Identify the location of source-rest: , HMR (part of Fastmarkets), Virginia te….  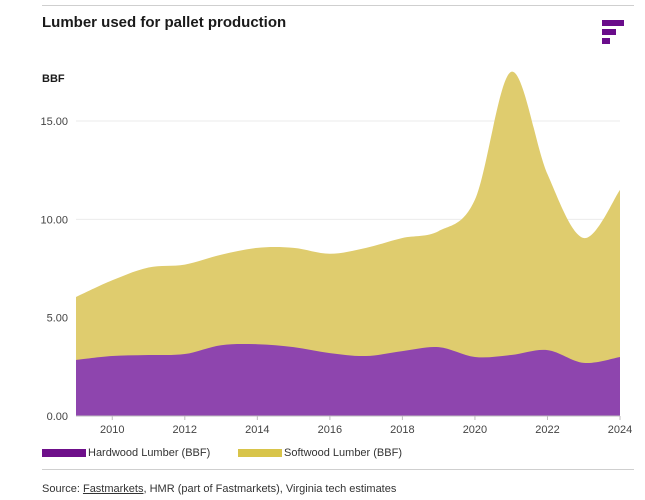
(270, 489).